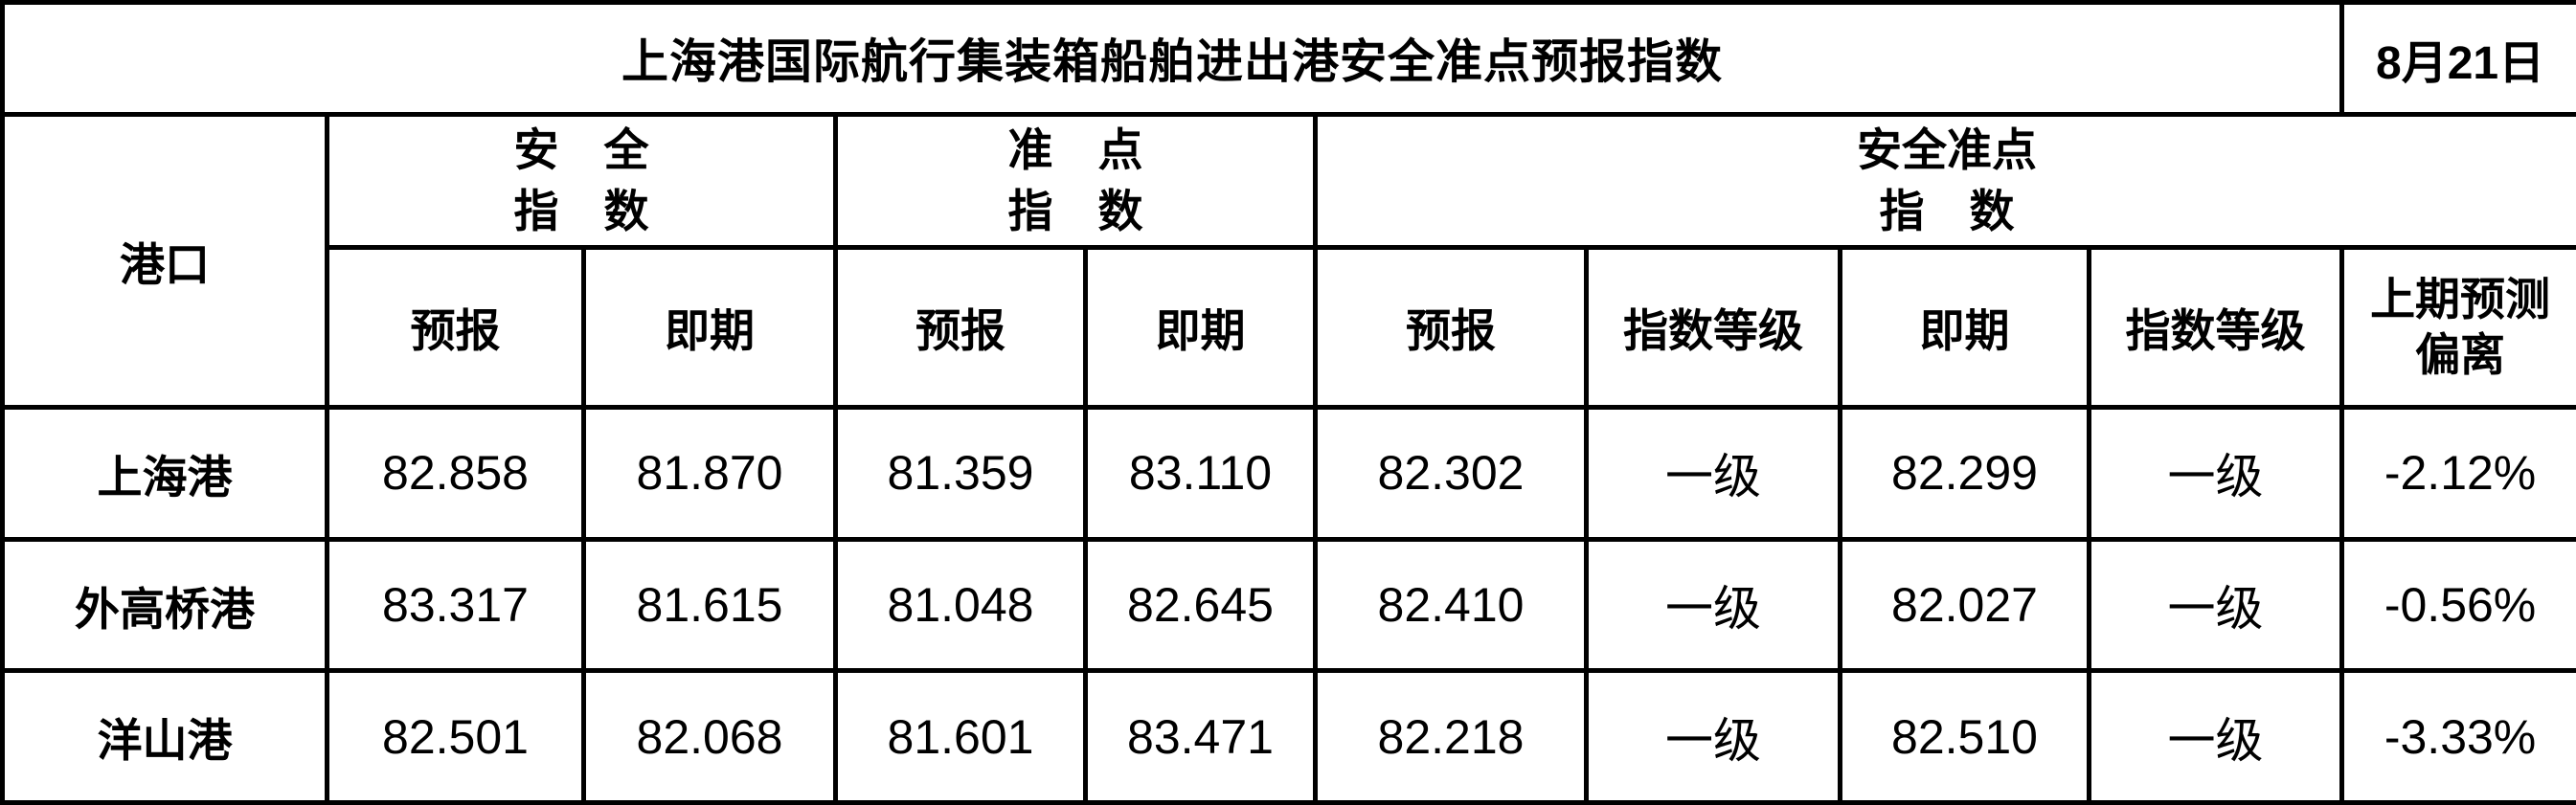 Image resolution: width=2576 pixels, height=805 pixels. I want to click on data-cell: 83.471, so click(1200, 736).